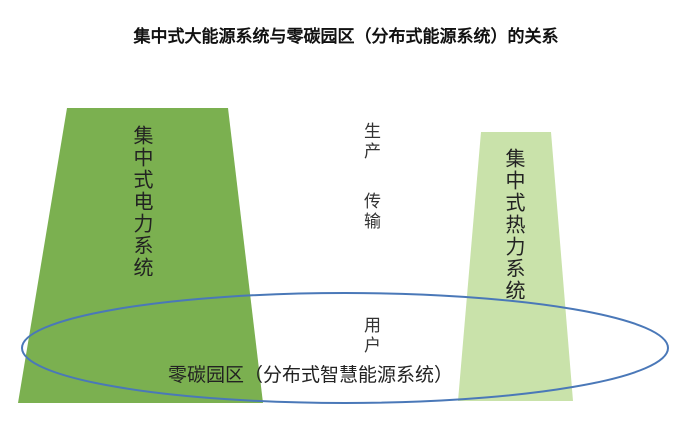  What do you see at coordinates (142, 202) in the screenshot?
I see `central-power-system-label: 集中式电力系统` at bounding box center [142, 202].